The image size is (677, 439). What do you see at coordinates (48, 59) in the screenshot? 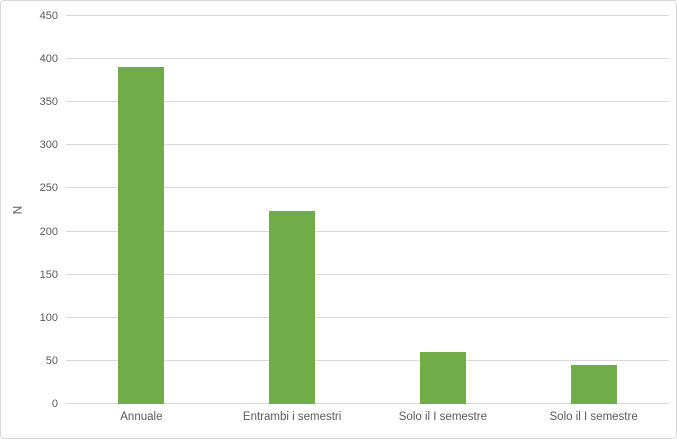
I see `y-tick-label: 400` at bounding box center [48, 59].